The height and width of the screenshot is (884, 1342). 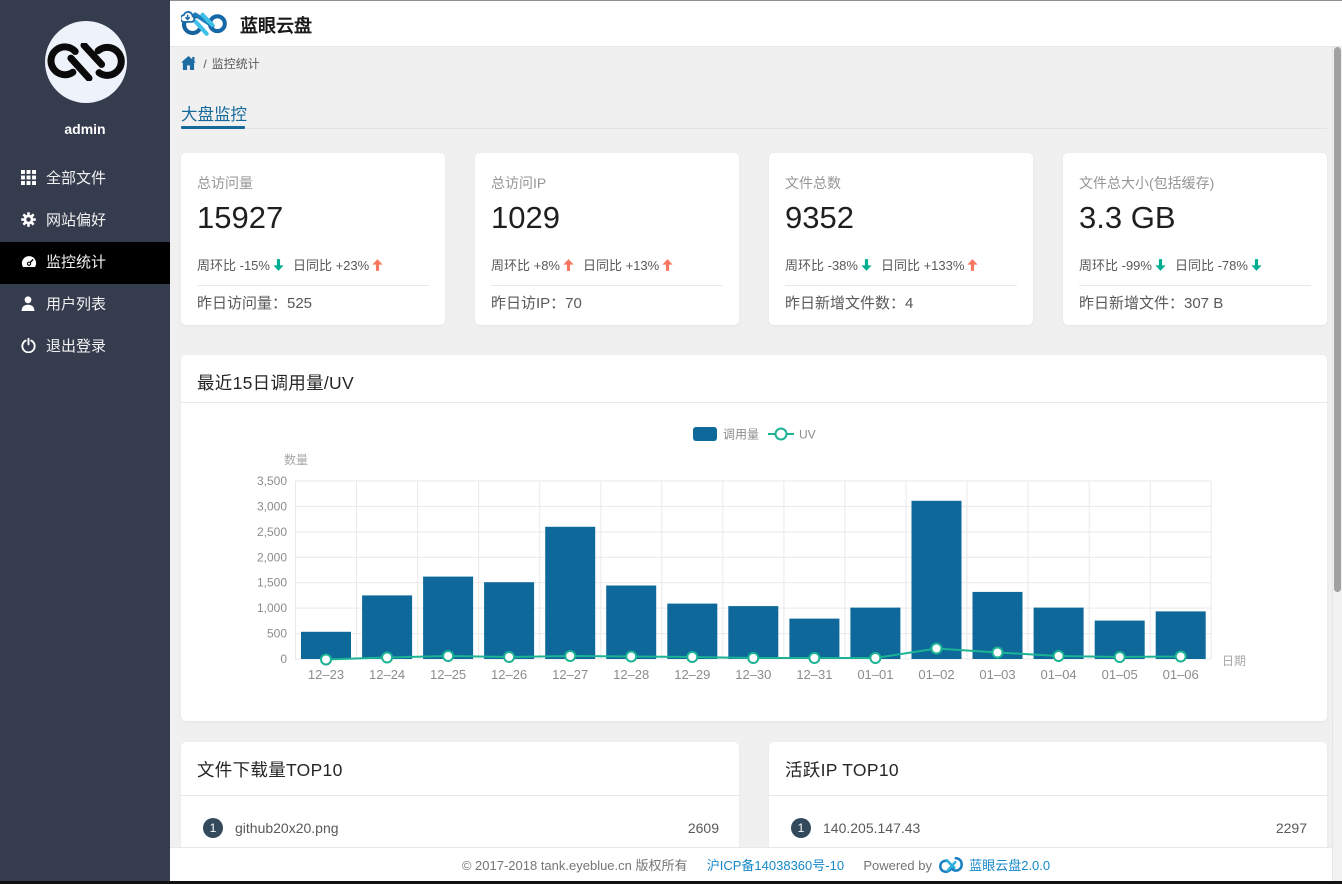 I want to click on svg-text: 01–01, so click(x=875, y=674).